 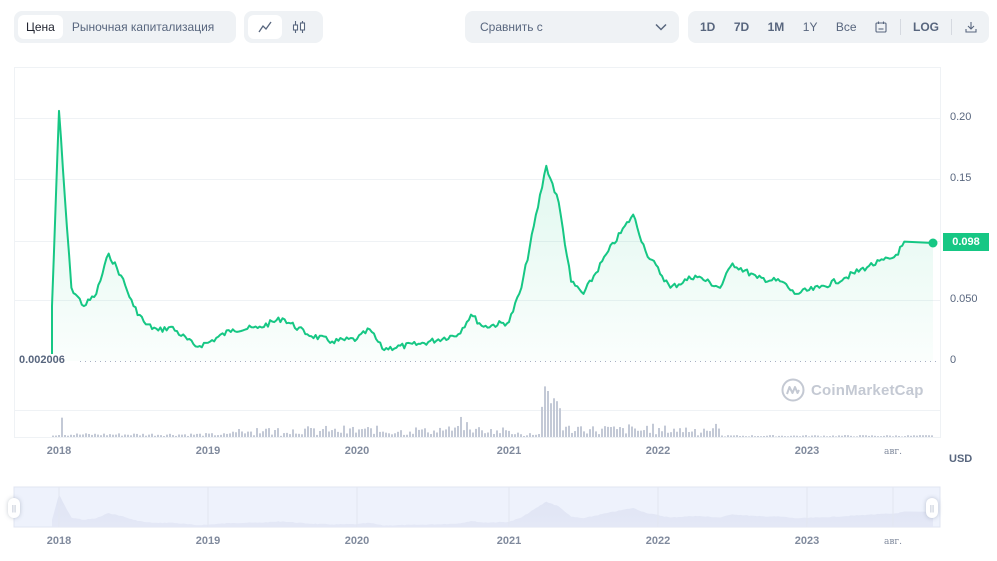 What do you see at coordinates (867, 390) in the screenshot?
I see `watermark-text: CoinMarketCap` at bounding box center [867, 390].